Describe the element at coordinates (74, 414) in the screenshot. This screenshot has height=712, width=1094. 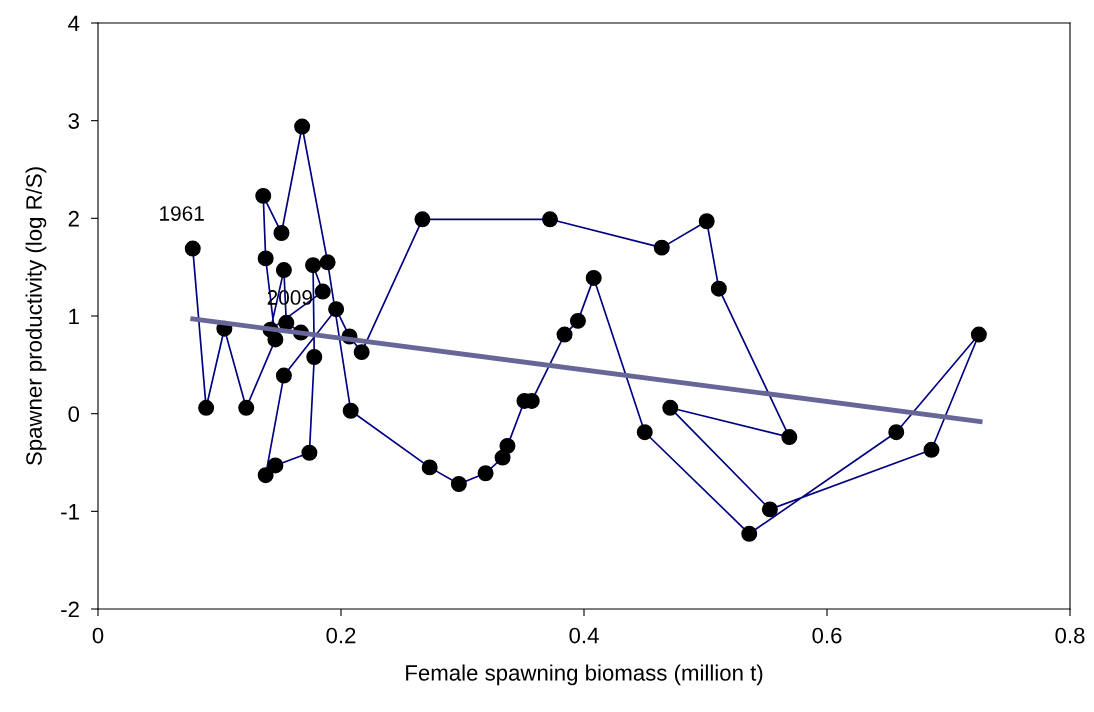
I see `y-tick-label: 0` at that location.